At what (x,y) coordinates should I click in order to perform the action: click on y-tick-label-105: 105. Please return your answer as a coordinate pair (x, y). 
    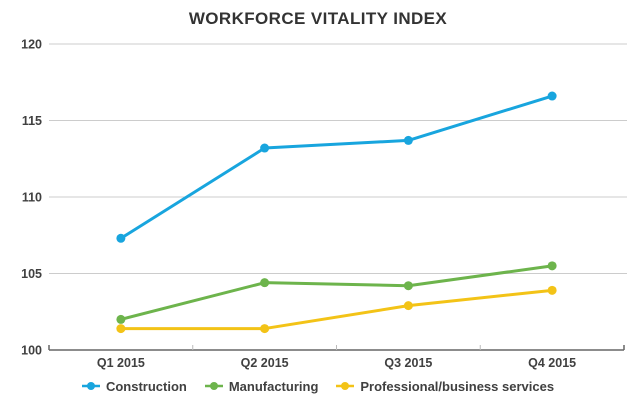
    Looking at the image, I should click on (31, 274).